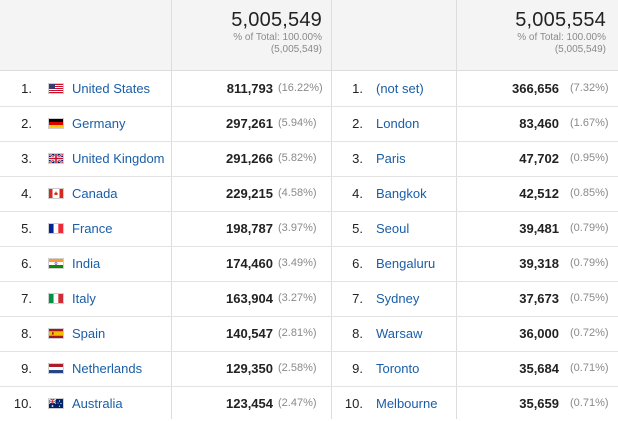  Describe the element at coordinates (249, 403) in the screenshot. I see `country-value: 123,454` at that location.